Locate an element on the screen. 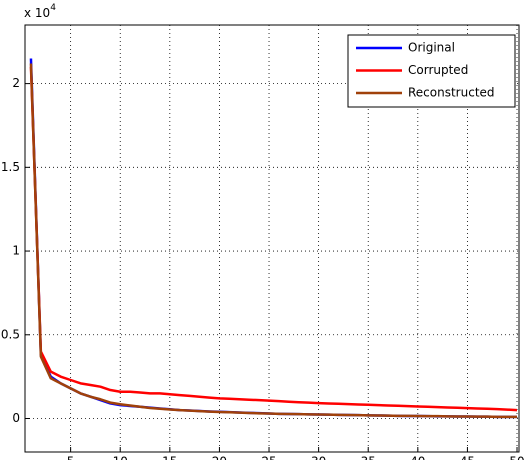 This screenshot has height=460, width=524. x-tick-label: 20 is located at coordinates (219, 457).